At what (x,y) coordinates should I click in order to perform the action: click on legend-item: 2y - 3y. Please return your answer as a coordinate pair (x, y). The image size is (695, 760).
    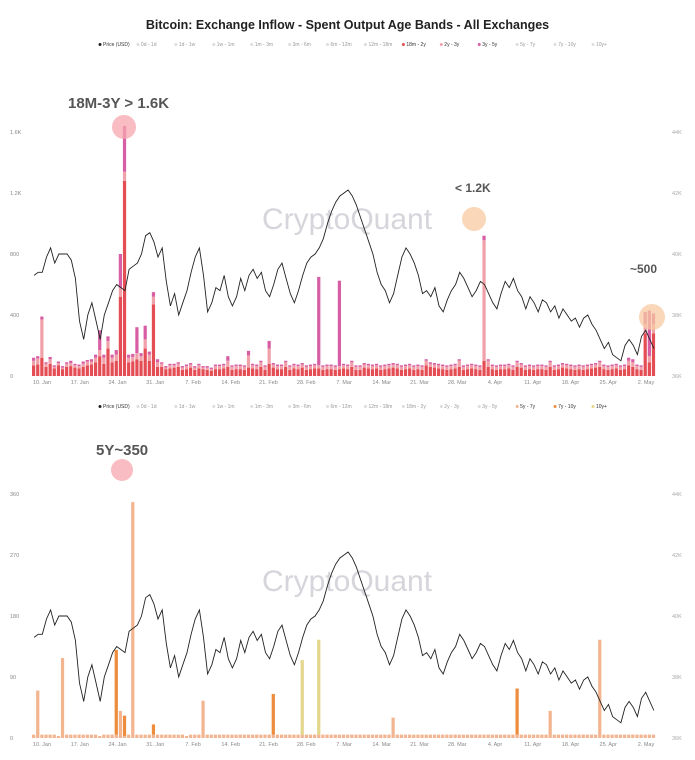
    Looking at the image, I should click on (452, 45).